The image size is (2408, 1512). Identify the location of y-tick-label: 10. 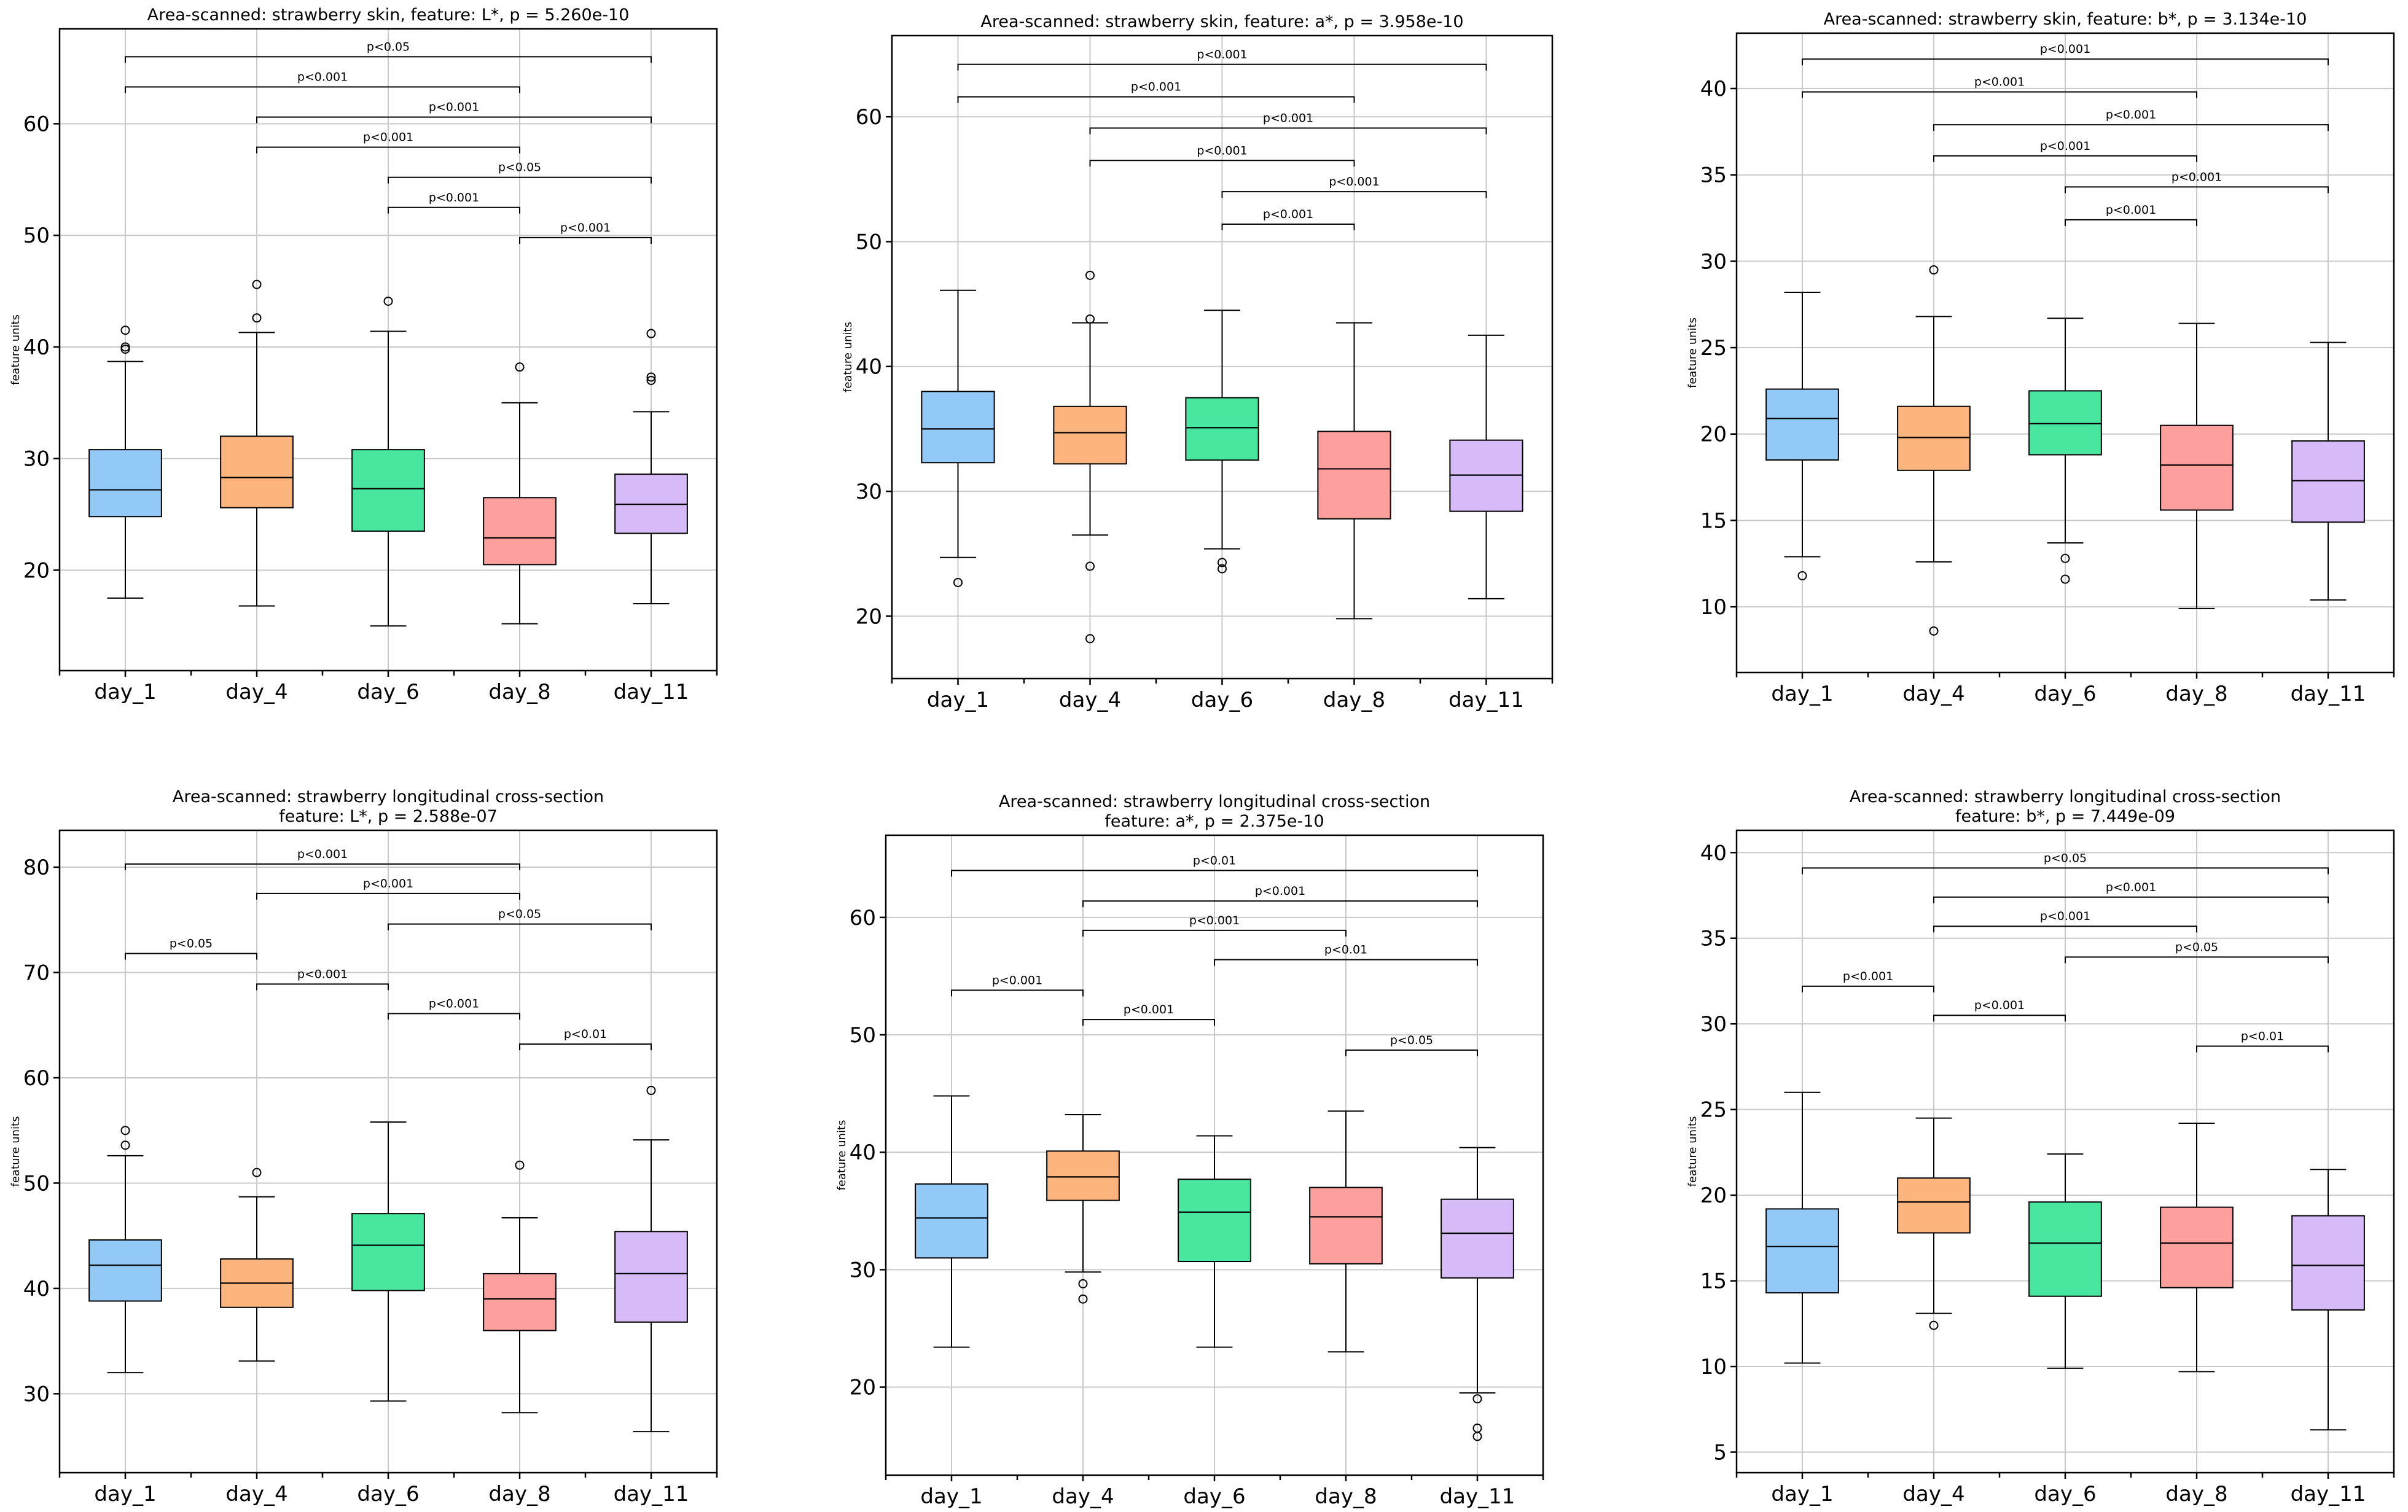
(1713, 607).